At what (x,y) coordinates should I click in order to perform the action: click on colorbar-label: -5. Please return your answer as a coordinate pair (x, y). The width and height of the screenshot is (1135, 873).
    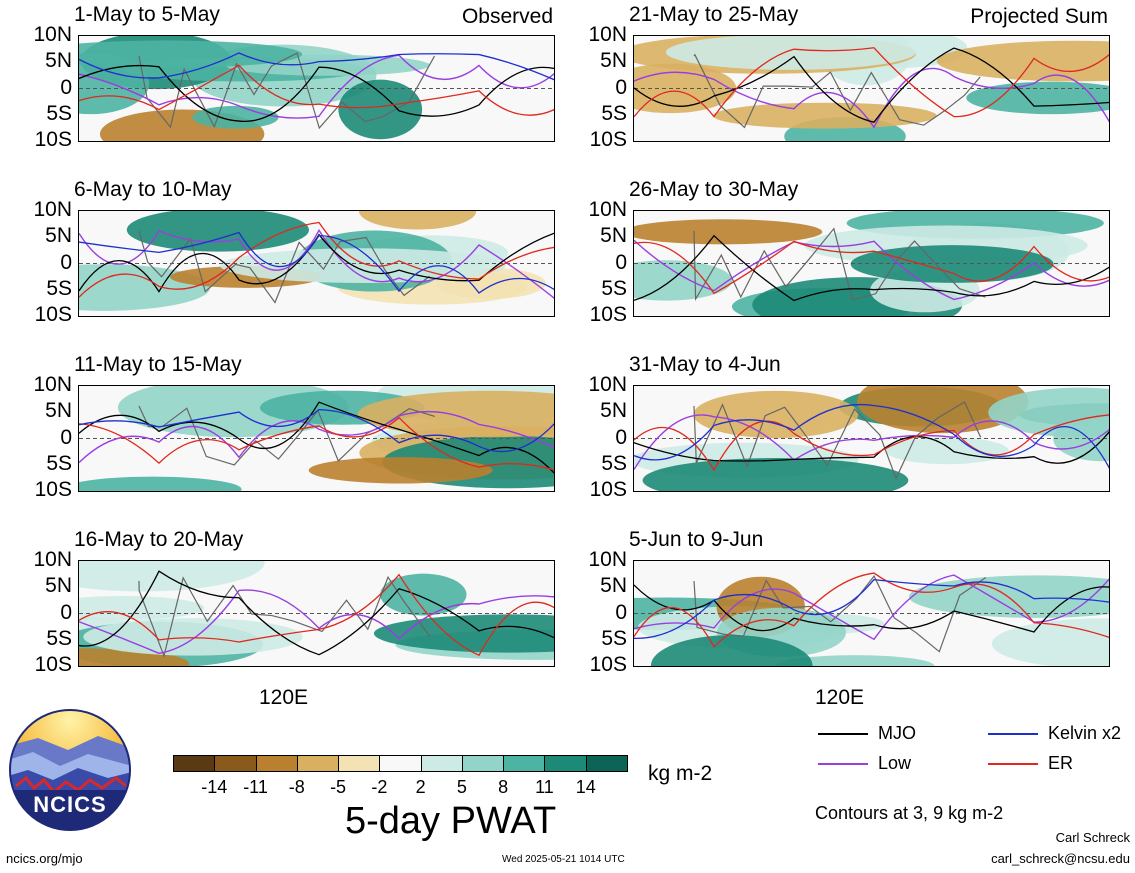
    Looking at the image, I should click on (338, 787).